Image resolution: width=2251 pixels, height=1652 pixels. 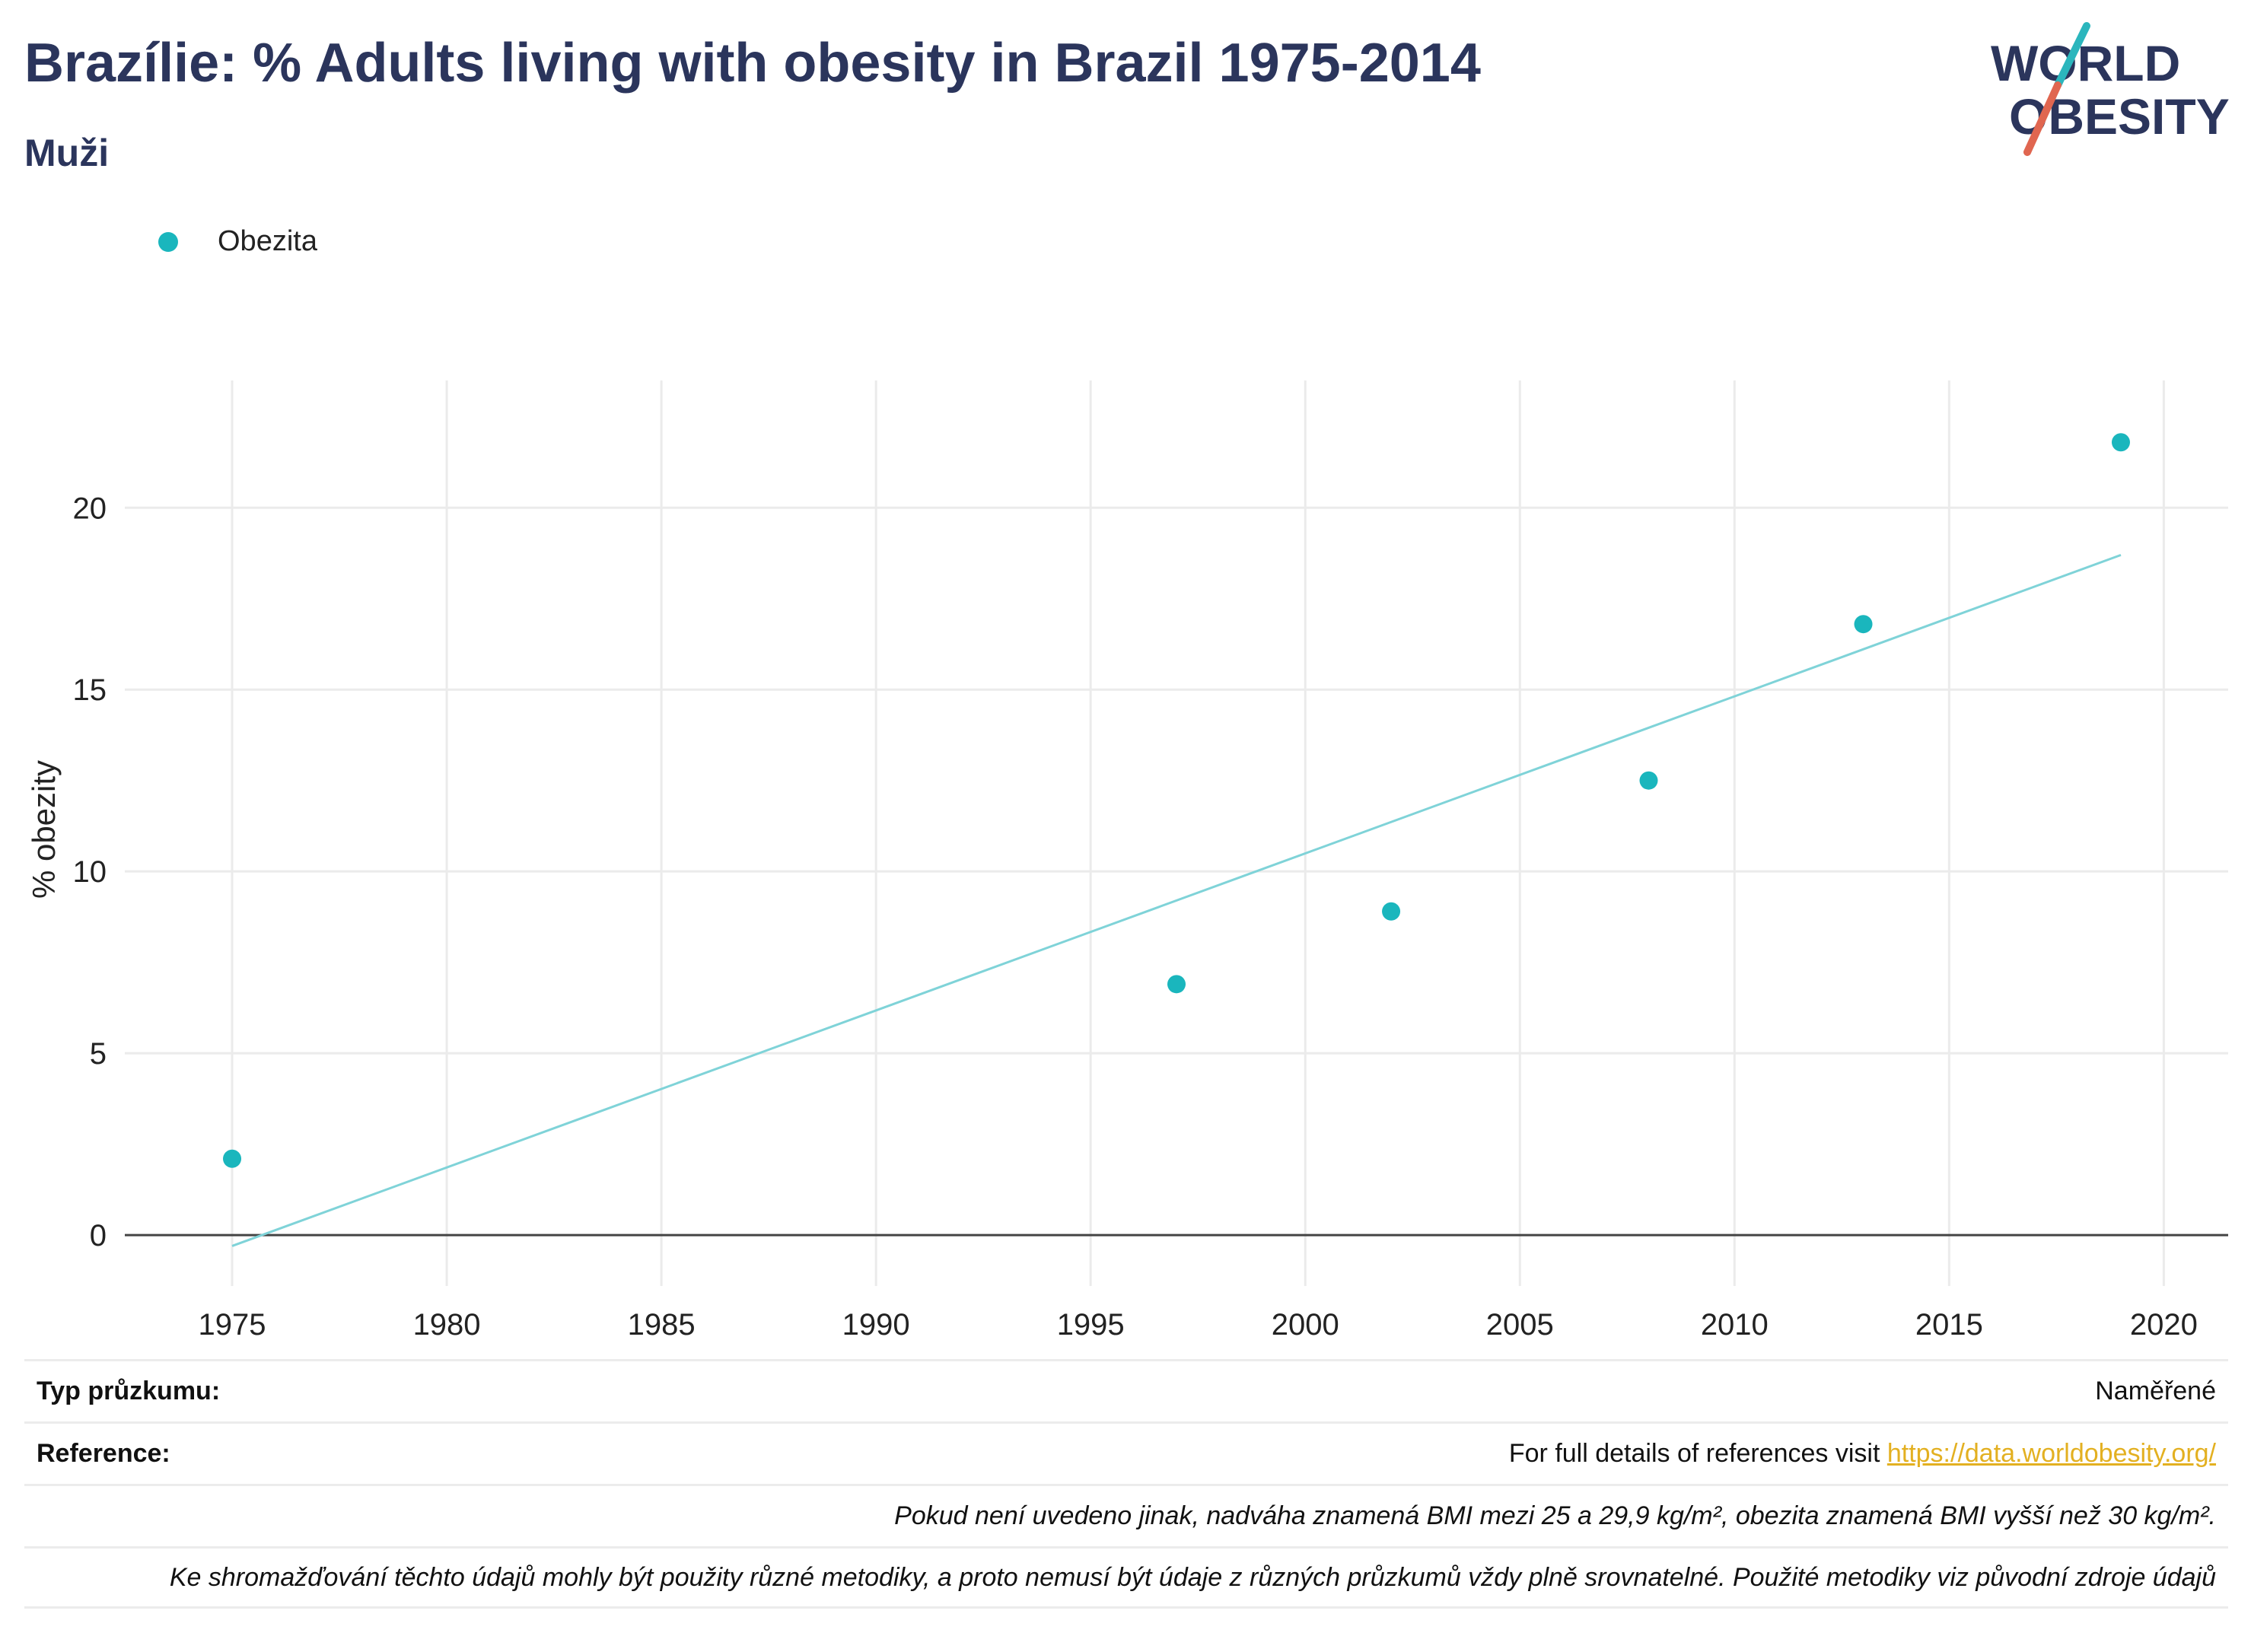 I want to click on world-obesity-logo: WORLD OBESITY, so click(x=2110, y=89).